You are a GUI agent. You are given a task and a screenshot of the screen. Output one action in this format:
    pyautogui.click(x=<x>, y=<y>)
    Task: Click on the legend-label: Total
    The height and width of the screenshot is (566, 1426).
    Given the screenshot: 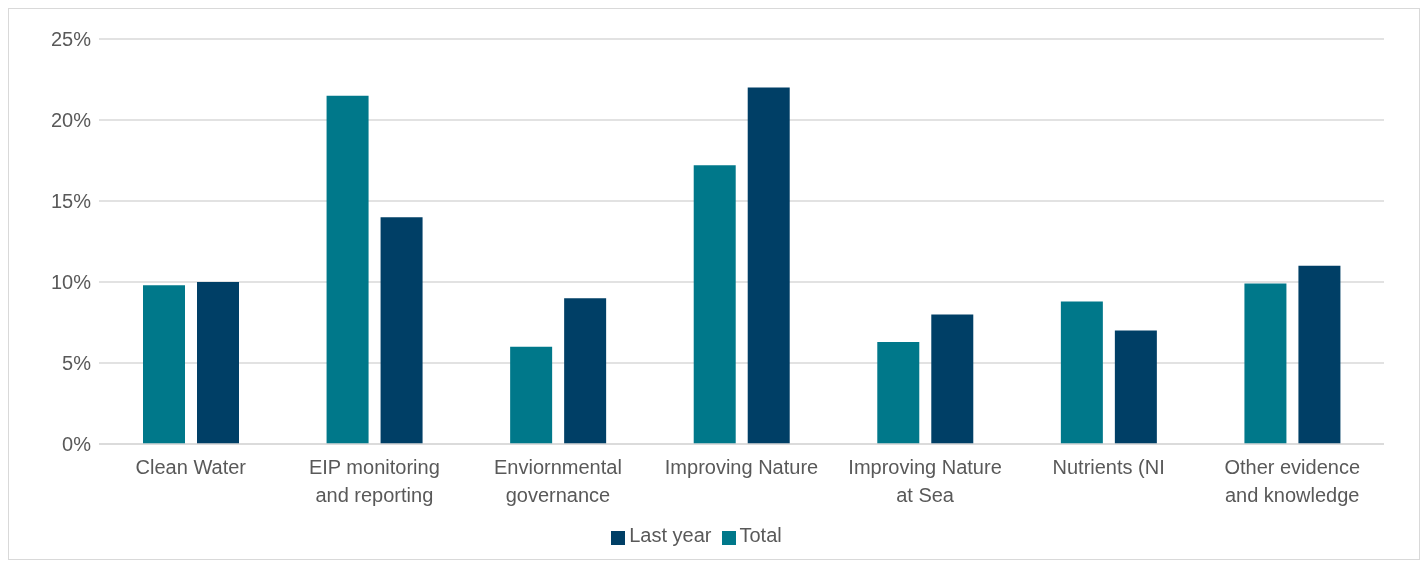 What is the action you would take?
    pyautogui.click(x=760, y=535)
    